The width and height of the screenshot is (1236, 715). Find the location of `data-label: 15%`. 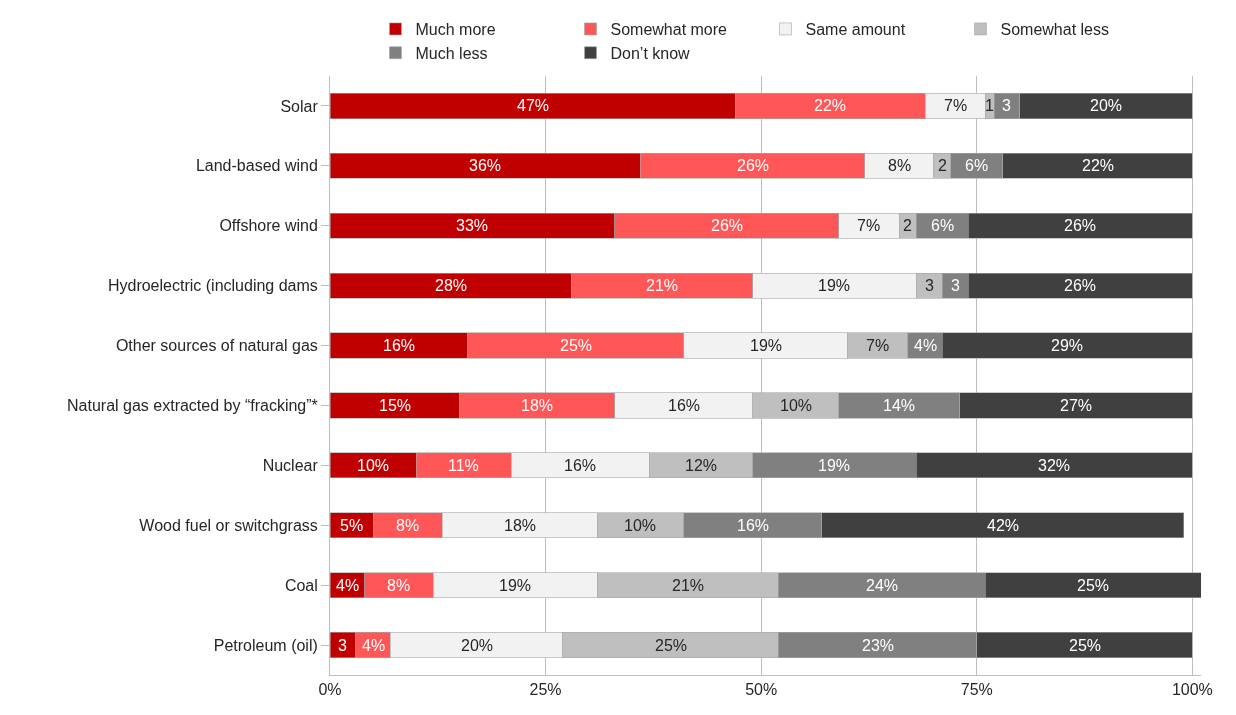

data-label: 15% is located at coordinates (395, 405).